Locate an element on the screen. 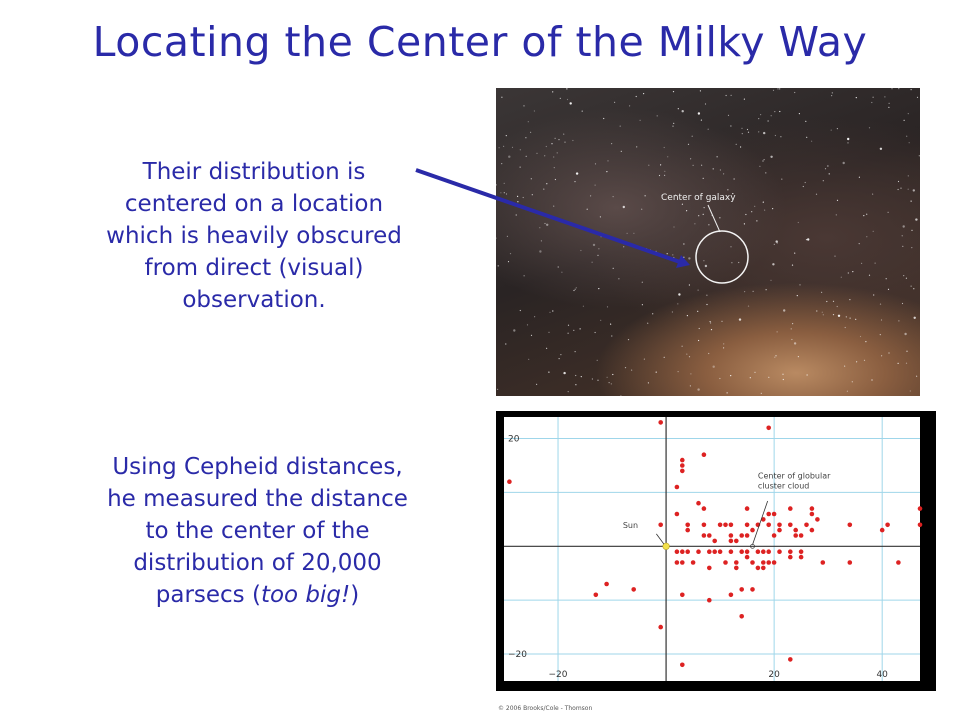 The height and width of the screenshot is (720, 960). text1-line-4: from direct (visual) is located at coordinates (254, 268).